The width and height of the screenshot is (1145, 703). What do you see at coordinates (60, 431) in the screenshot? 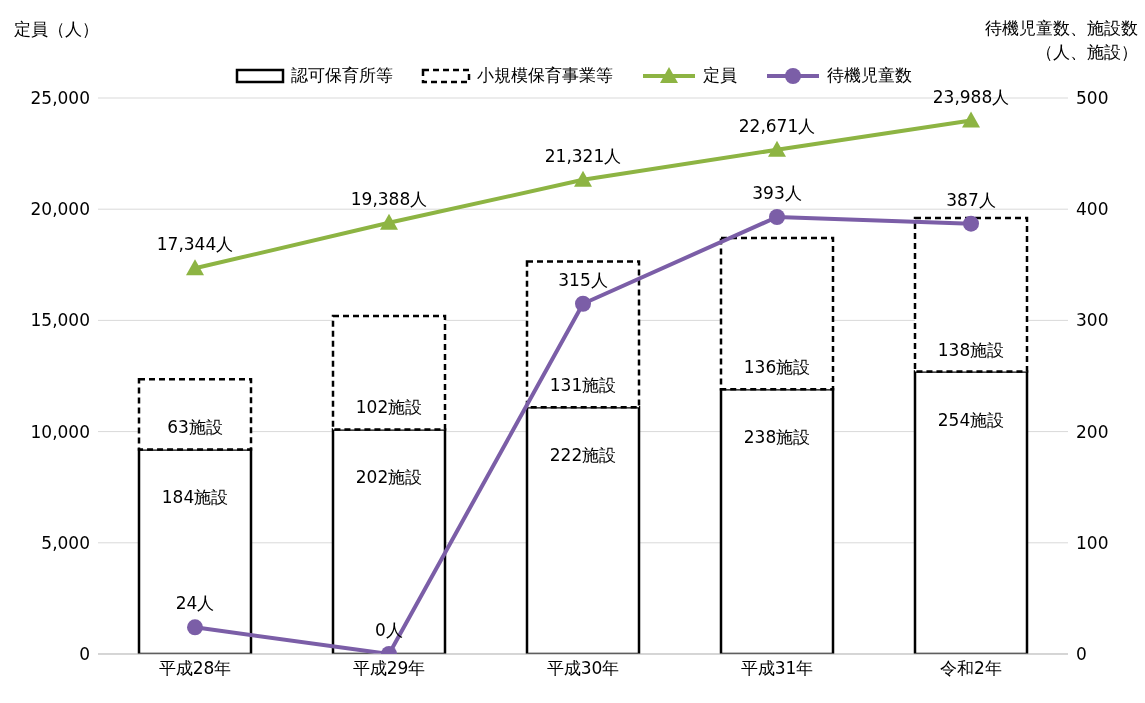
I see `y-tick-label: 10,000` at bounding box center [60, 431].